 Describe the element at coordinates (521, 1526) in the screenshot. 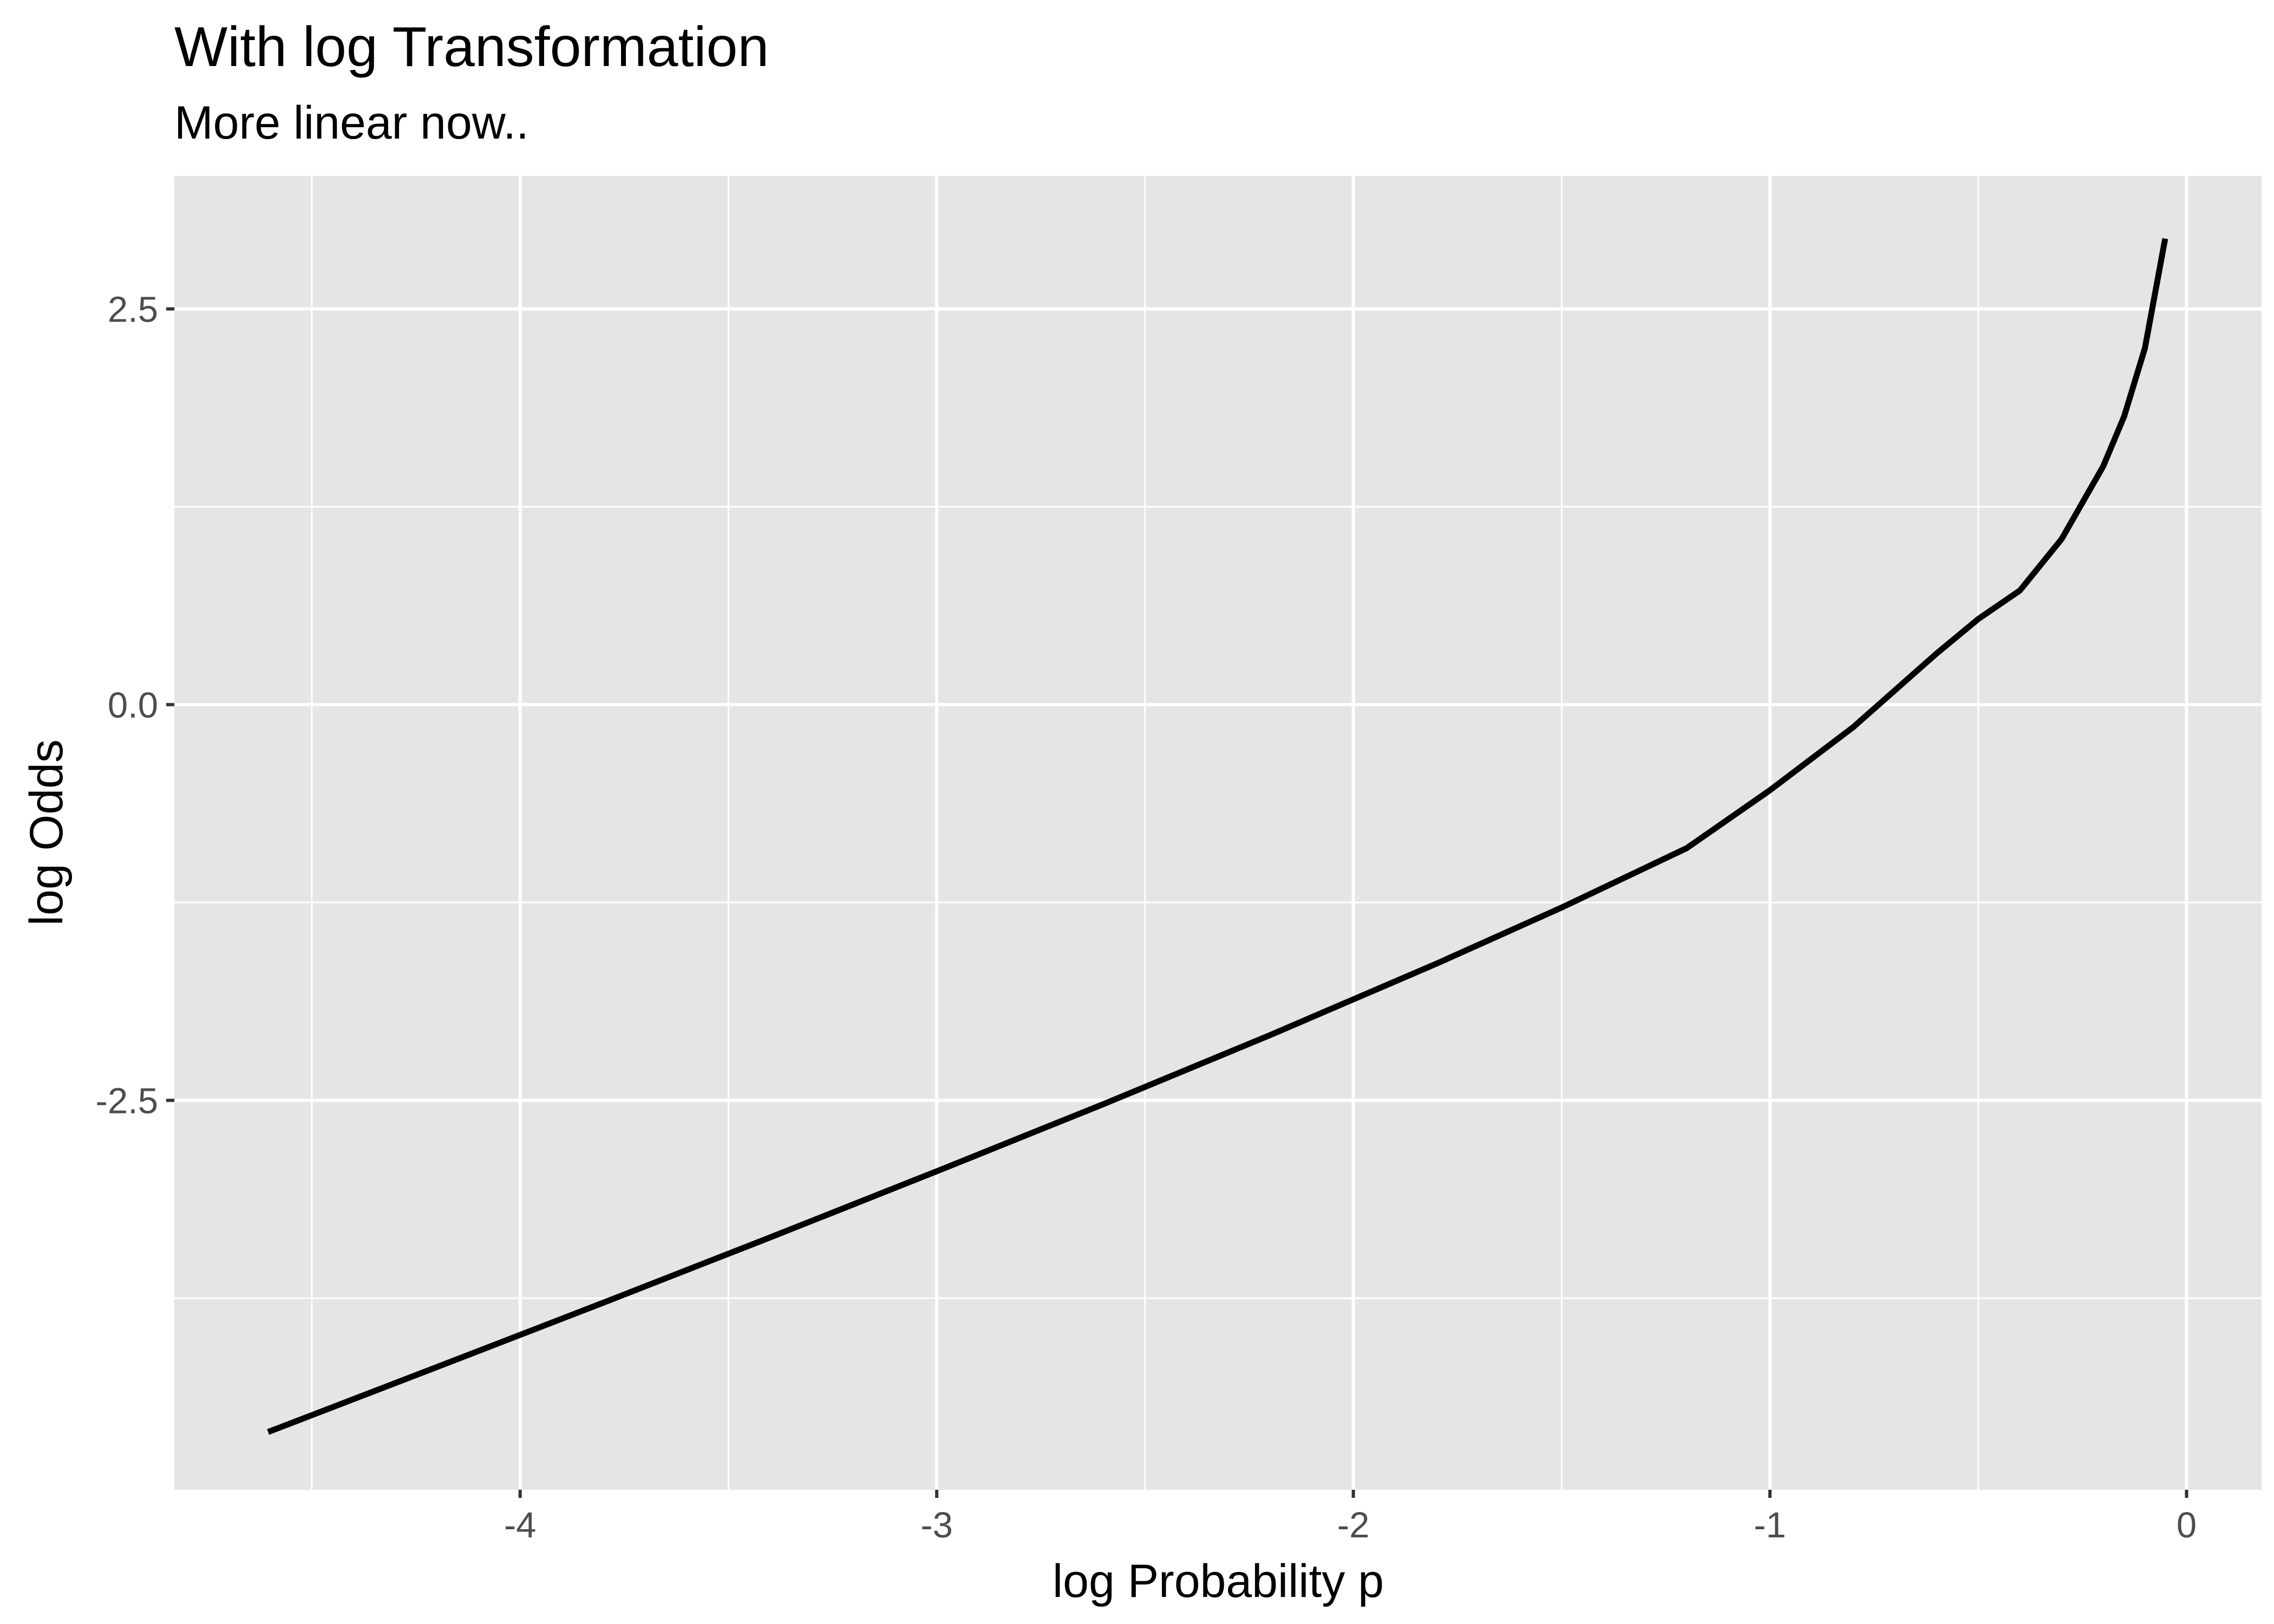

I see `x-tick-label: -4` at that location.